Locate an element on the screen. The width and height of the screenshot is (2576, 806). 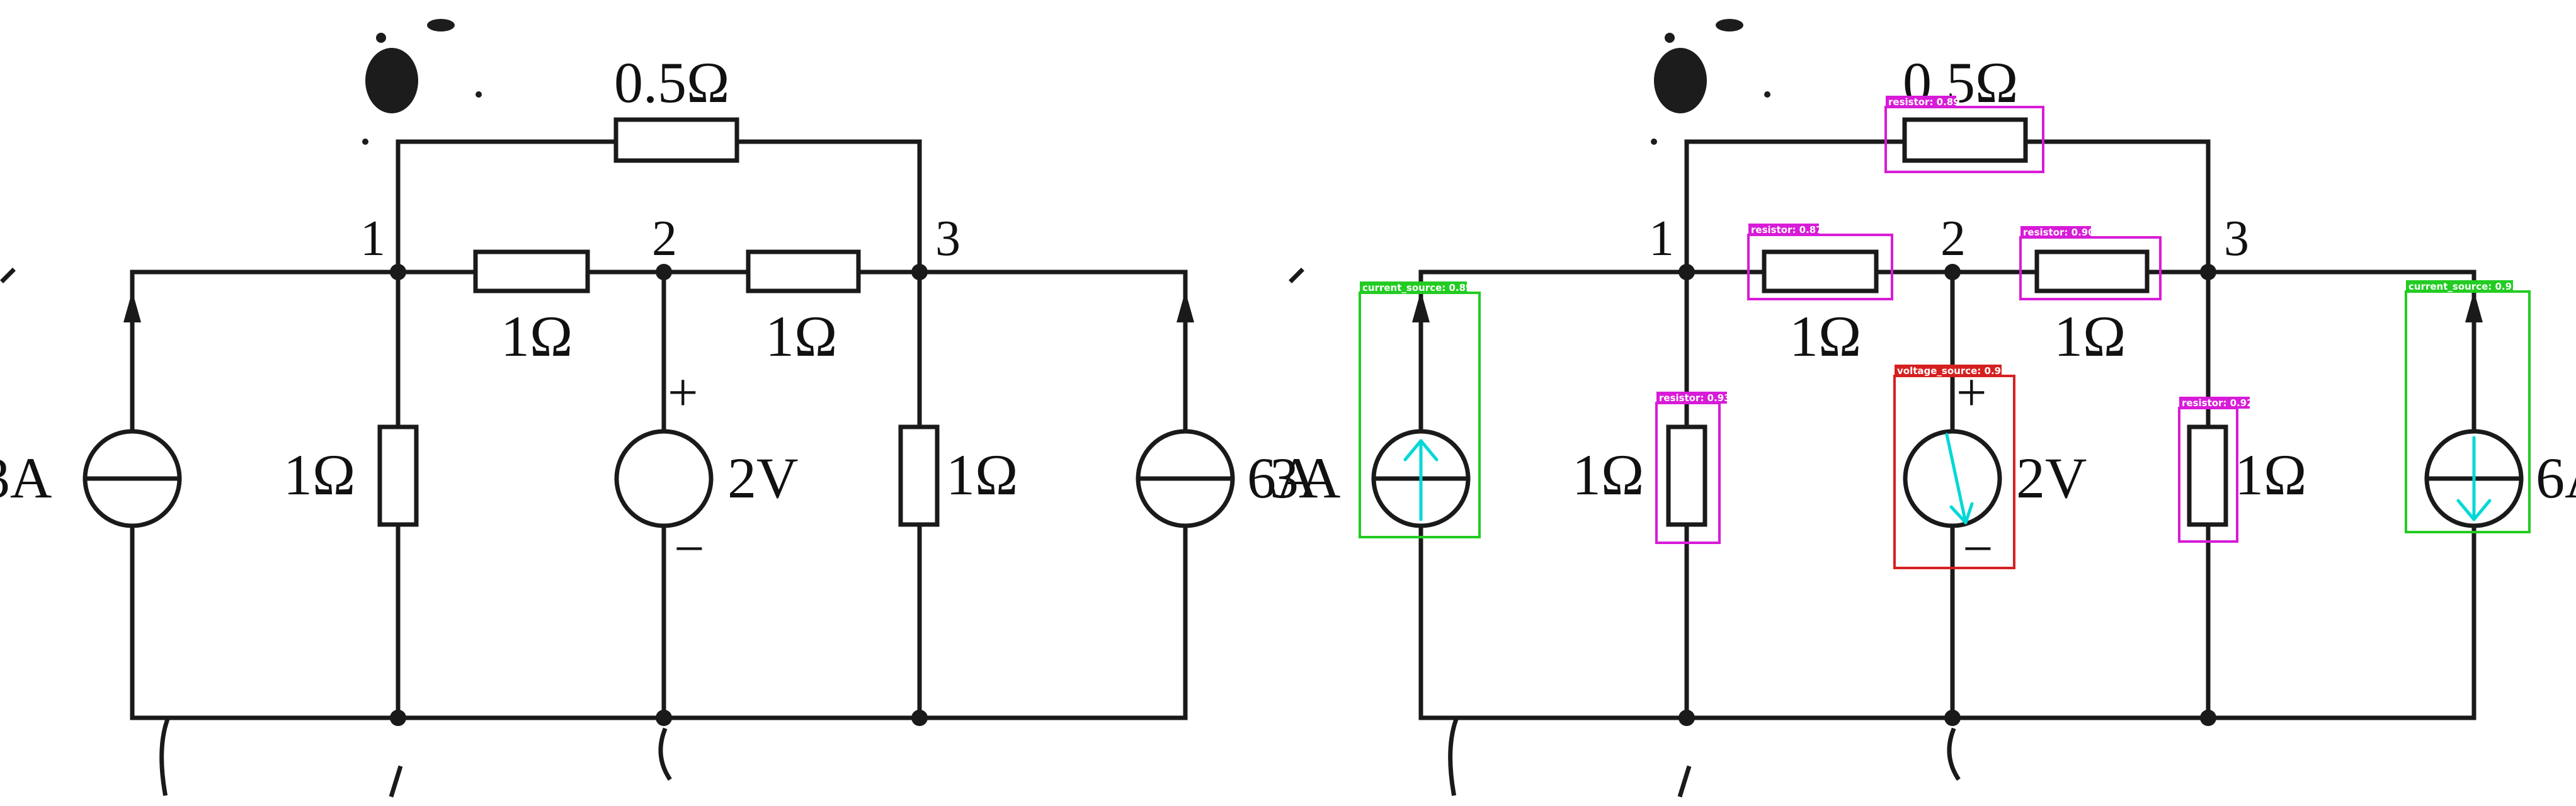
svg-text: current_source: 0.91 is located at coordinates (2463, 286).